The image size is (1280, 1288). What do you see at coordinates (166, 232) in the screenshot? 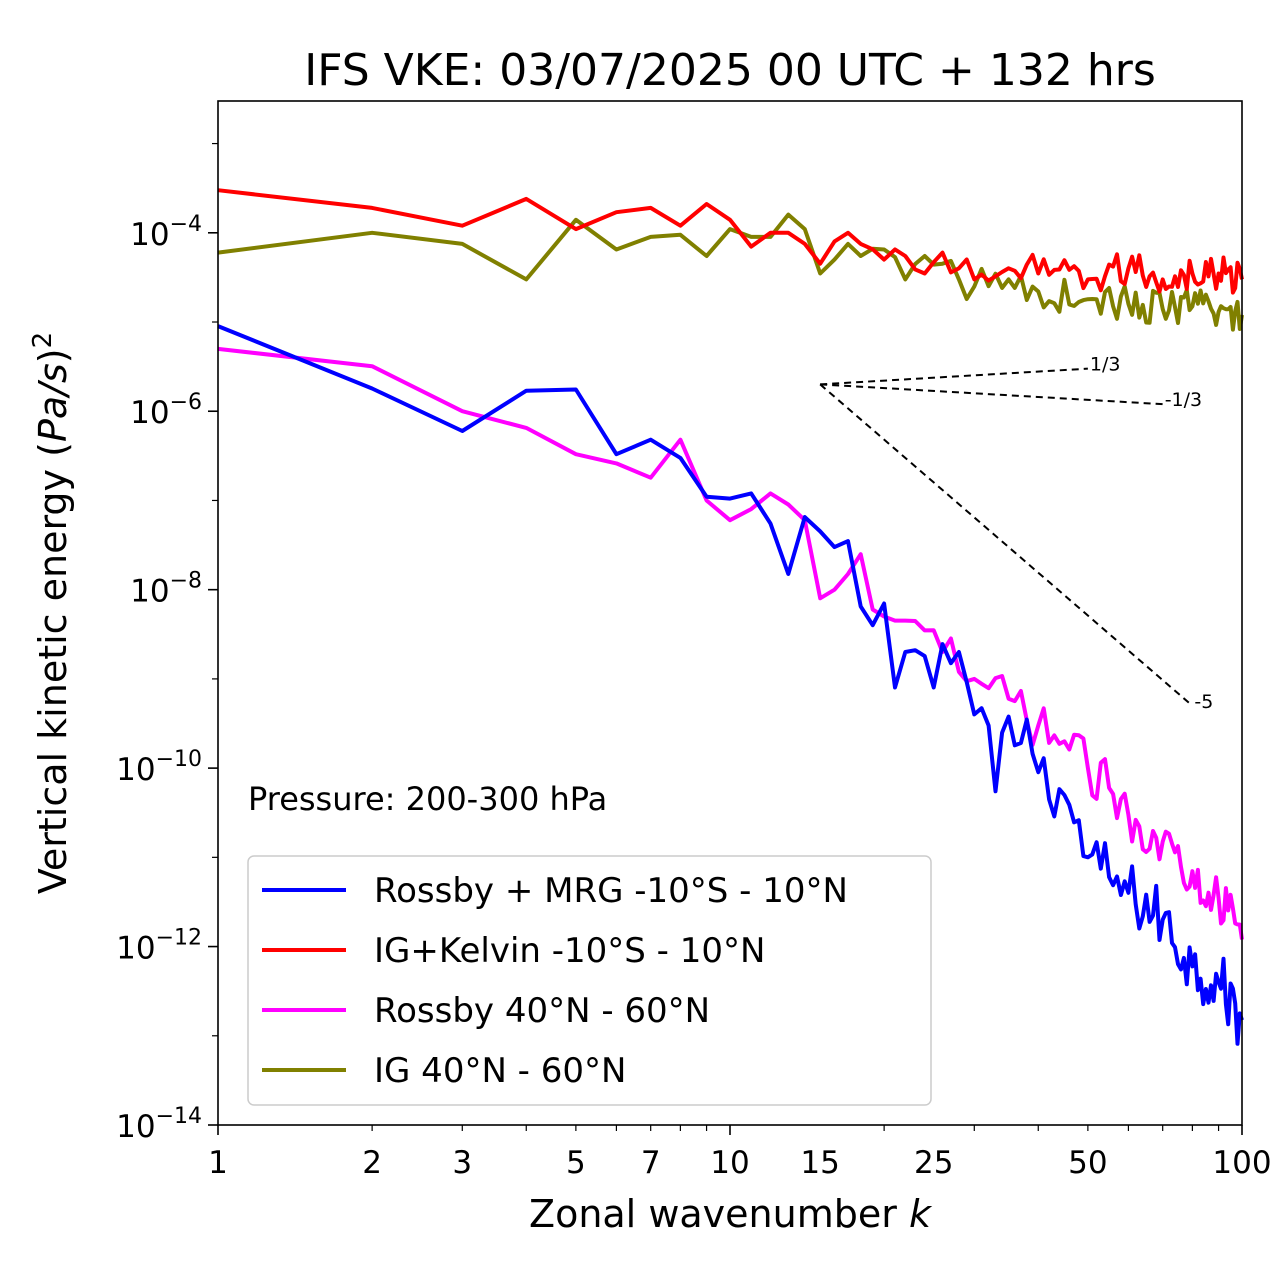
I see `y-tick-label: 10⁻⁴` at bounding box center [166, 232].